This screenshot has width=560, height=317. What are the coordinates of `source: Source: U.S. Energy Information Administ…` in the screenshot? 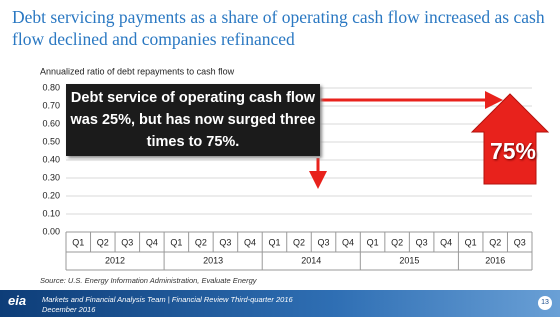 It's located at (148, 280).